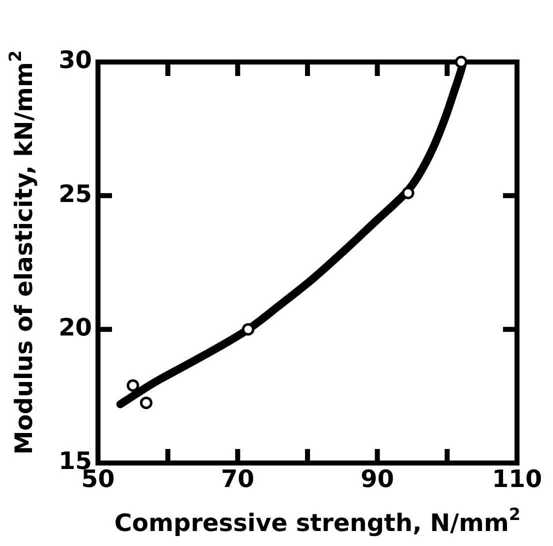 This screenshot has height=546, width=553. Describe the element at coordinates (377, 479) in the screenshot. I see `x-tick-label: 90` at that location.